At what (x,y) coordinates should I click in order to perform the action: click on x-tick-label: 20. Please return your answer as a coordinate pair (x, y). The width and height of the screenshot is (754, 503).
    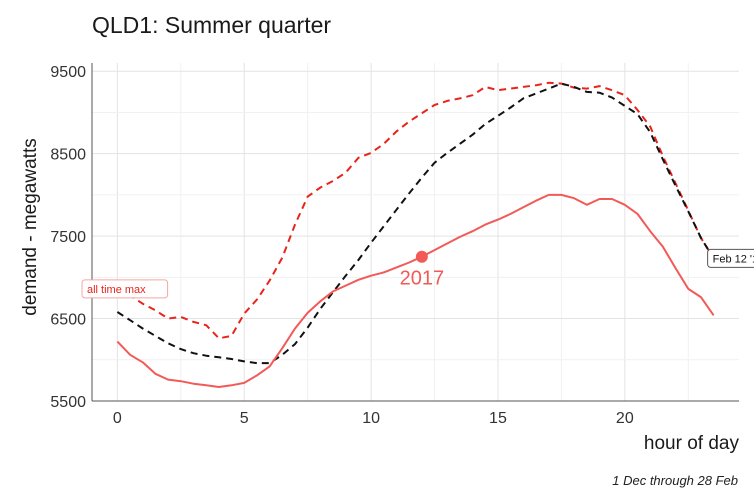
    Looking at the image, I should click on (625, 418).